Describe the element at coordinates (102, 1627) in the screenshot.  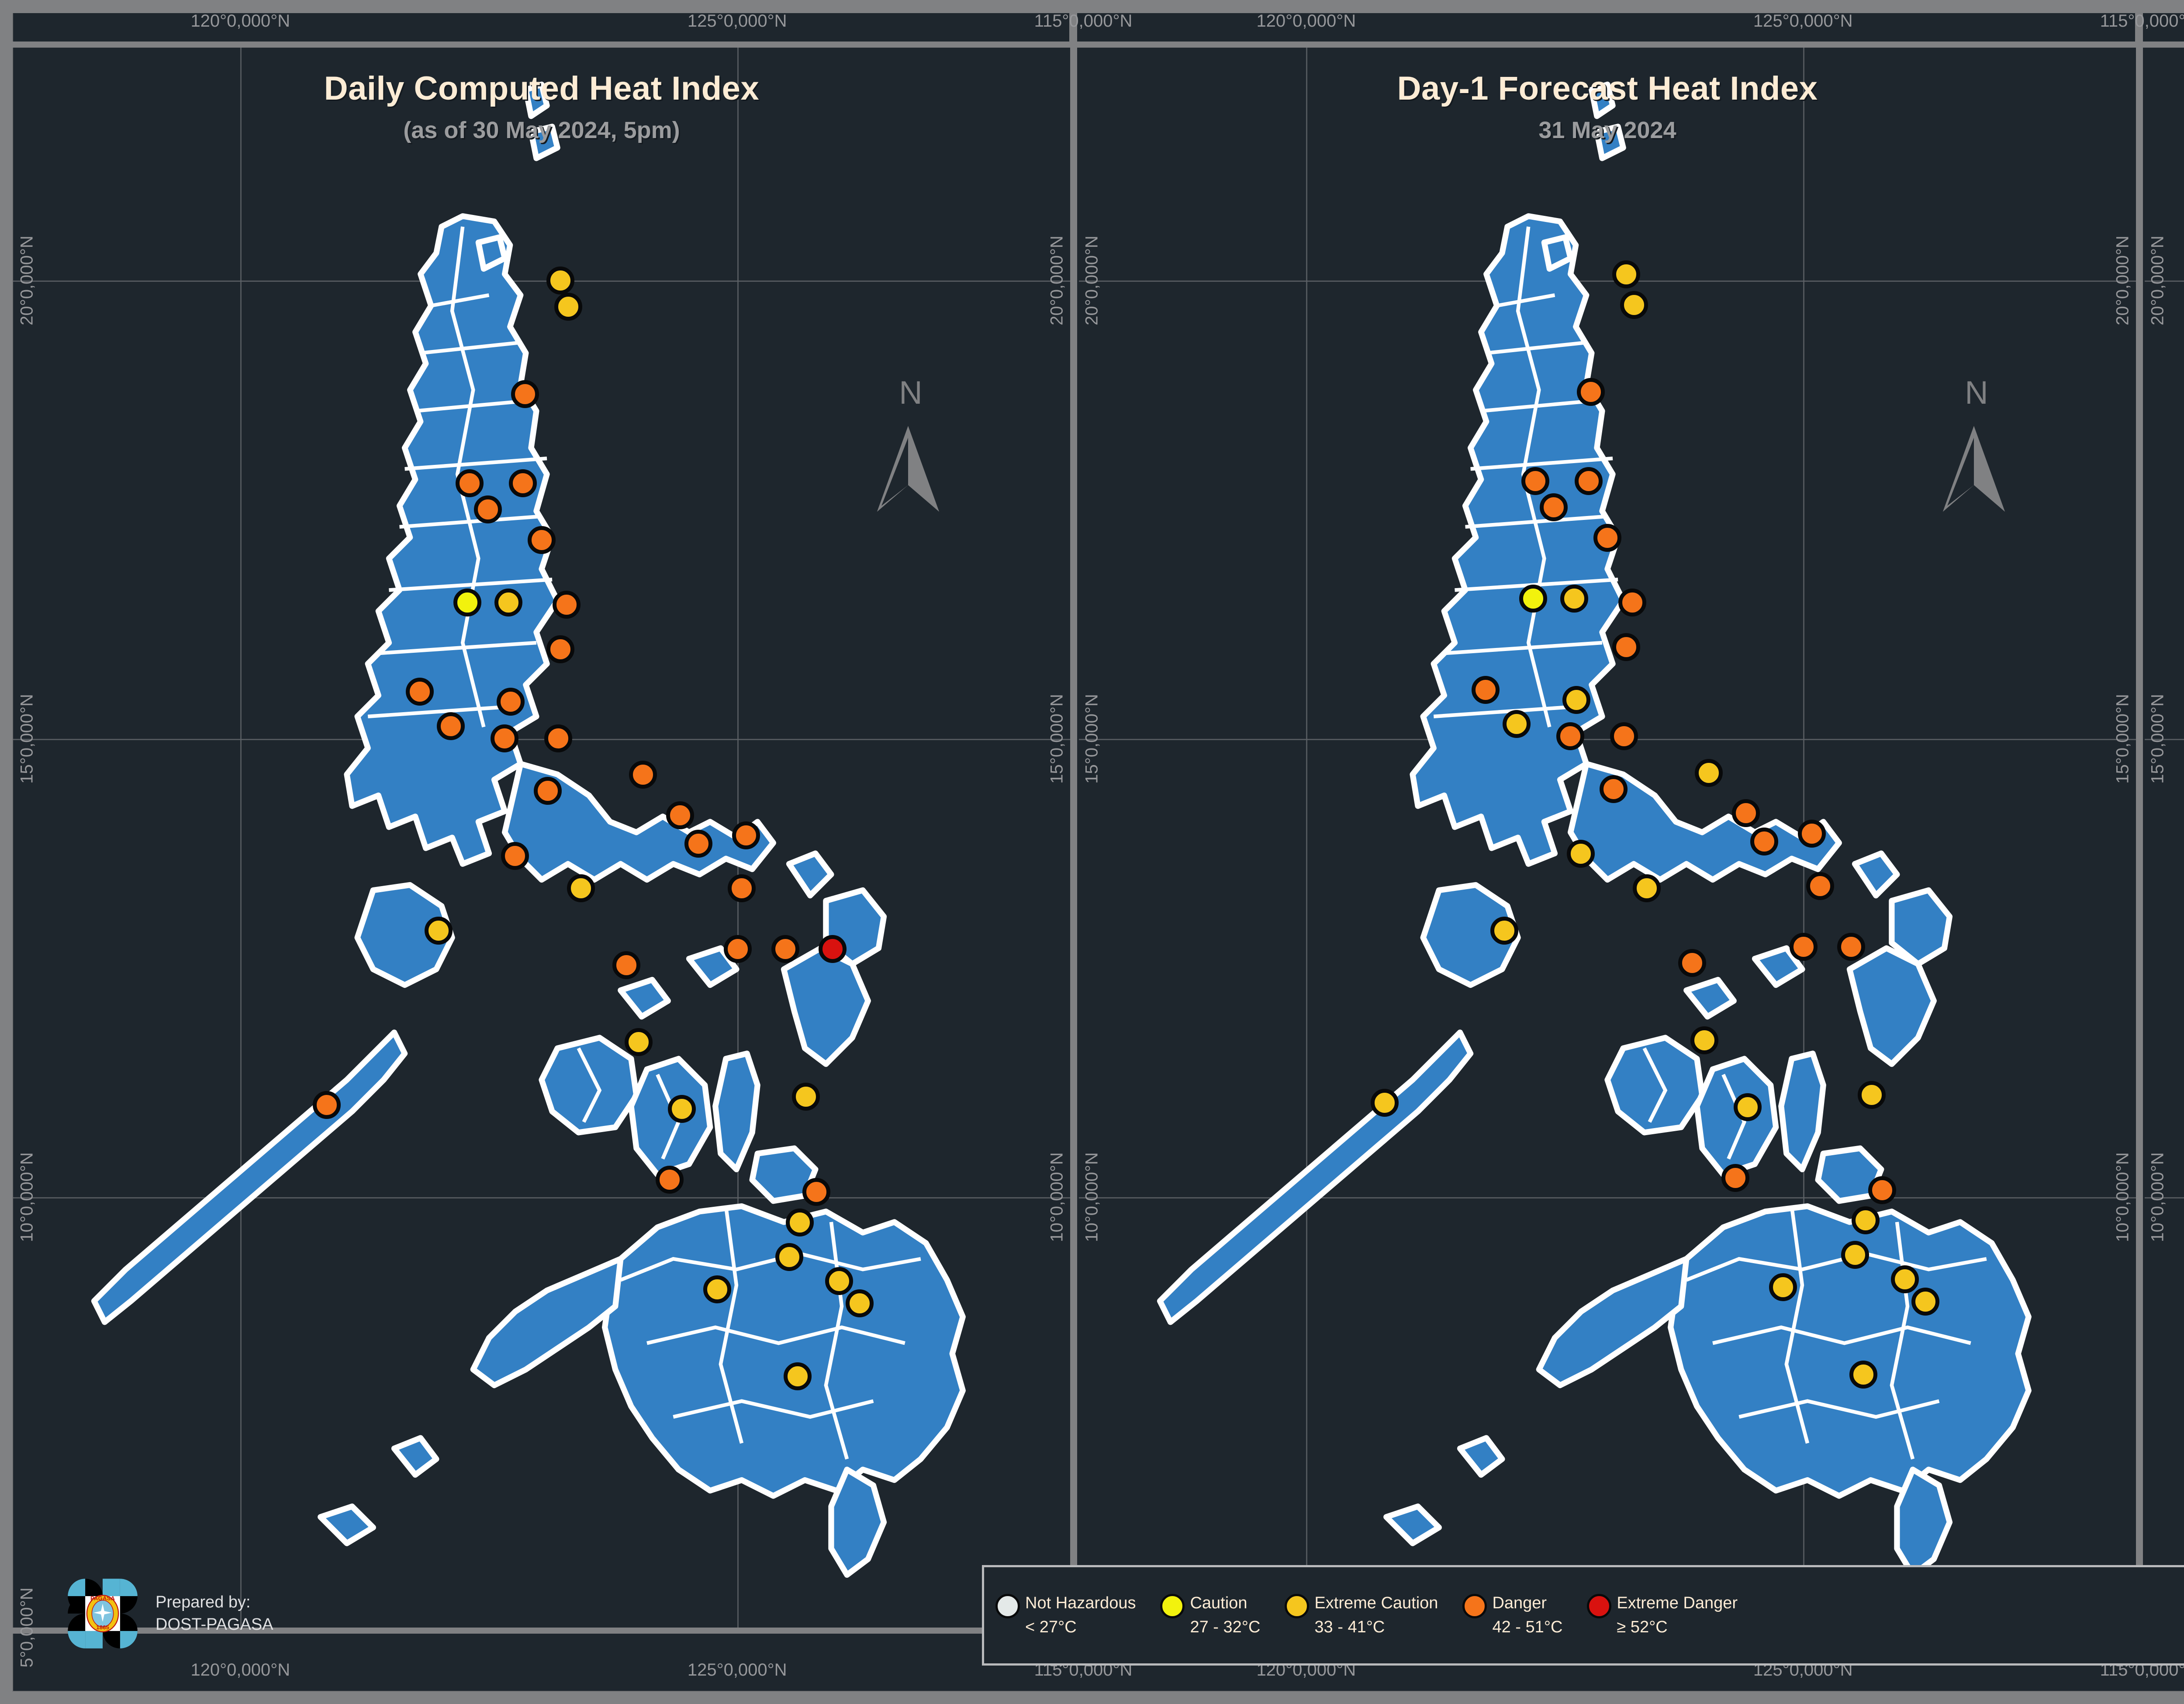
I see `pagasa-logo-bottom-text: 1865` at that location.